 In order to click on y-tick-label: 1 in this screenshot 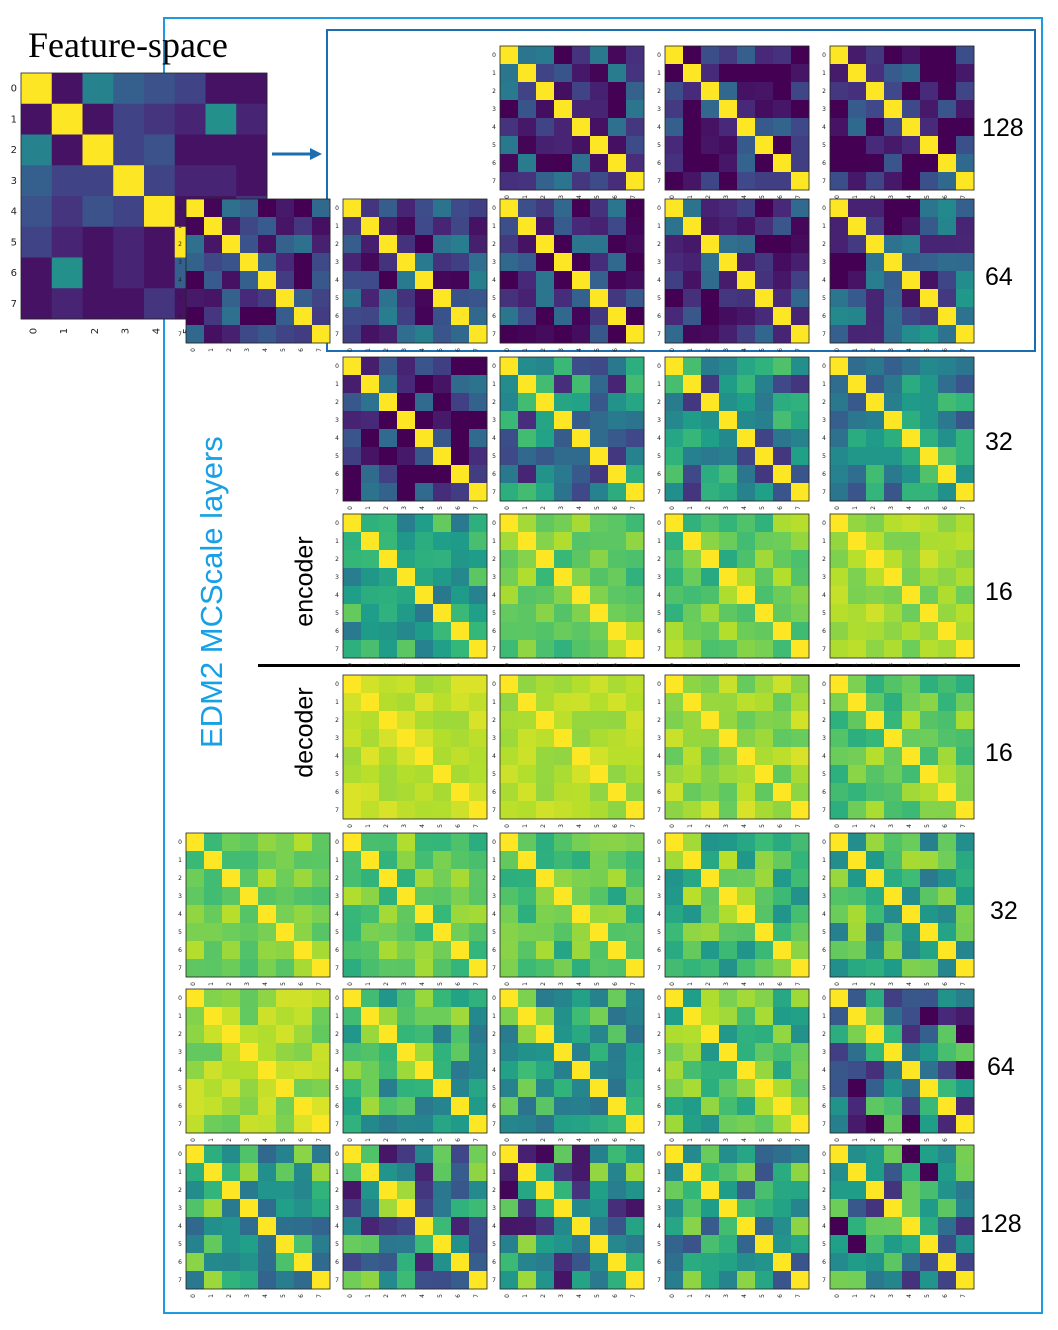, I will do `click(494, 73)`.